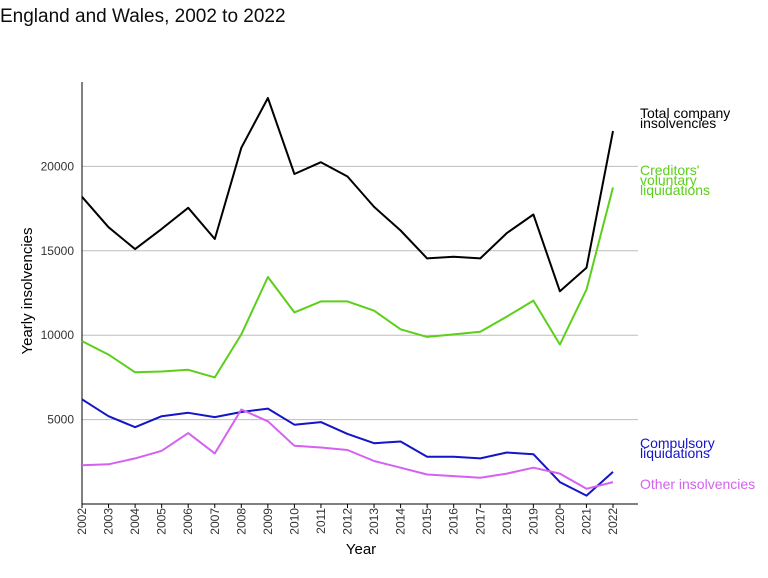  I want to click on series-label: Total company insolvencies, so click(685, 118).